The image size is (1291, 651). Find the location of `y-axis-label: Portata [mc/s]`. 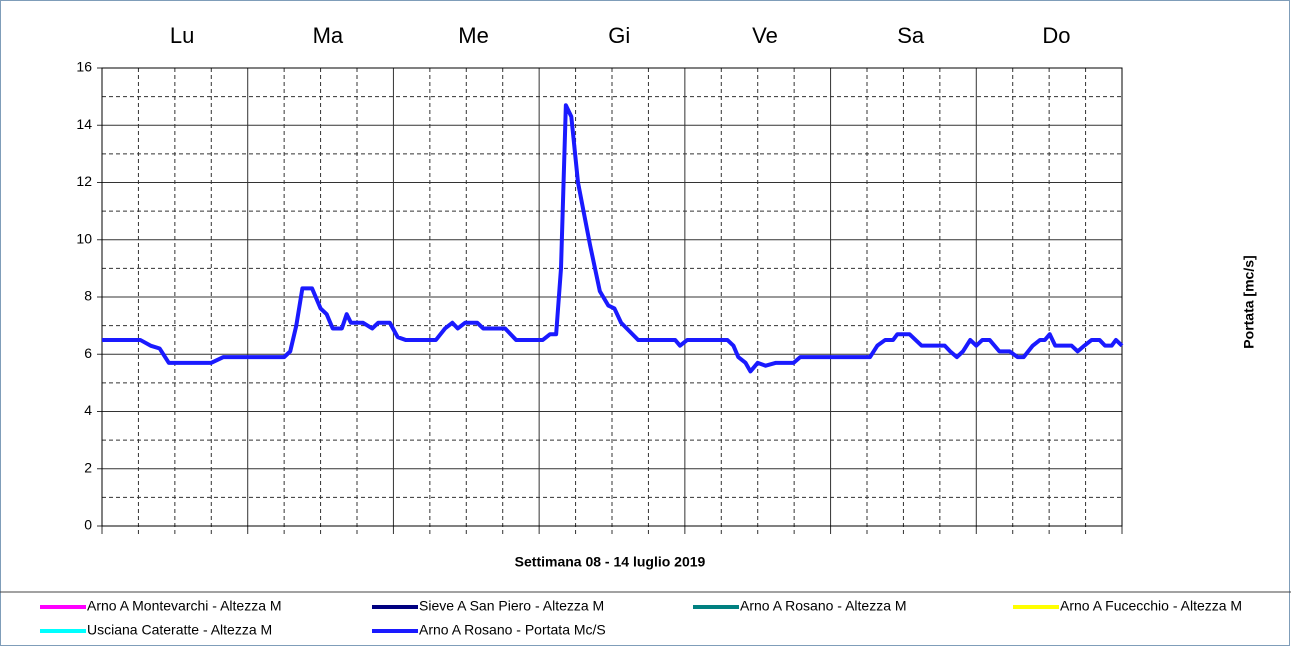

y-axis-label: Portata [mc/s] is located at coordinates (1249, 301).